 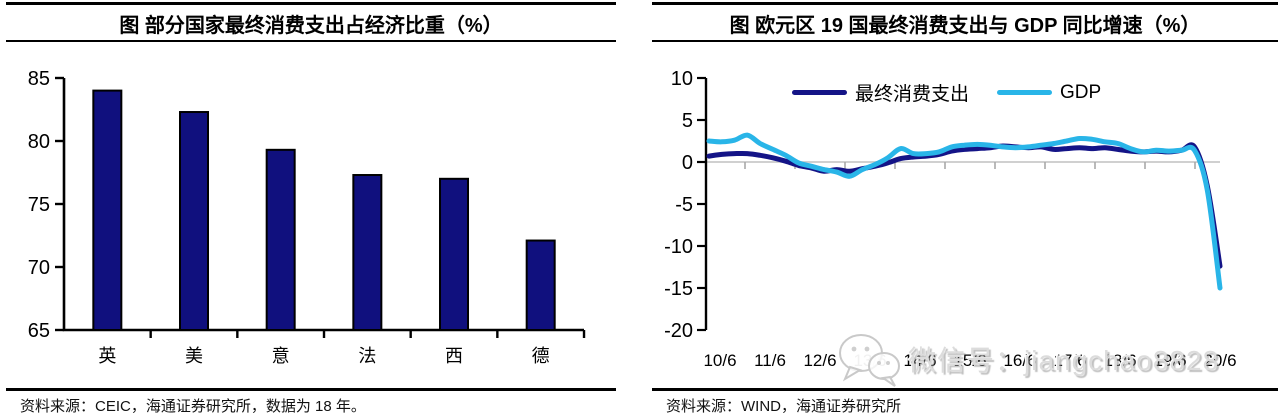 What do you see at coordinates (1069, 360) in the screenshot?
I see `x-axis-label-17-6: 17/6` at bounding box center [1069, 360].